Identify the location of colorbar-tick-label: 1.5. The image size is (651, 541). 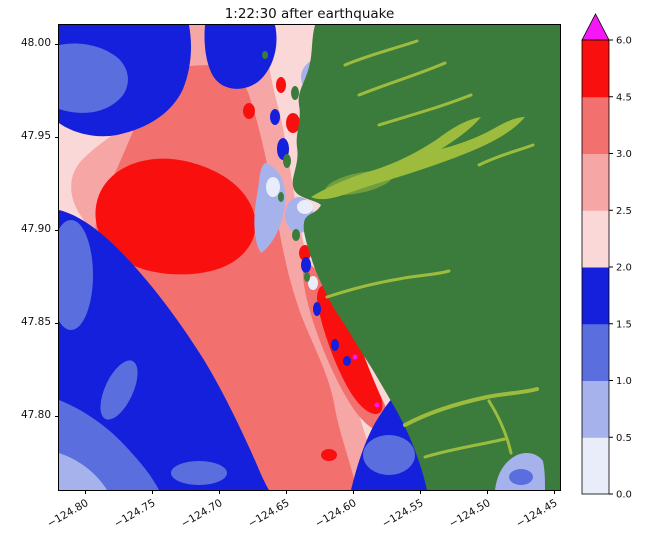
(624, 324).